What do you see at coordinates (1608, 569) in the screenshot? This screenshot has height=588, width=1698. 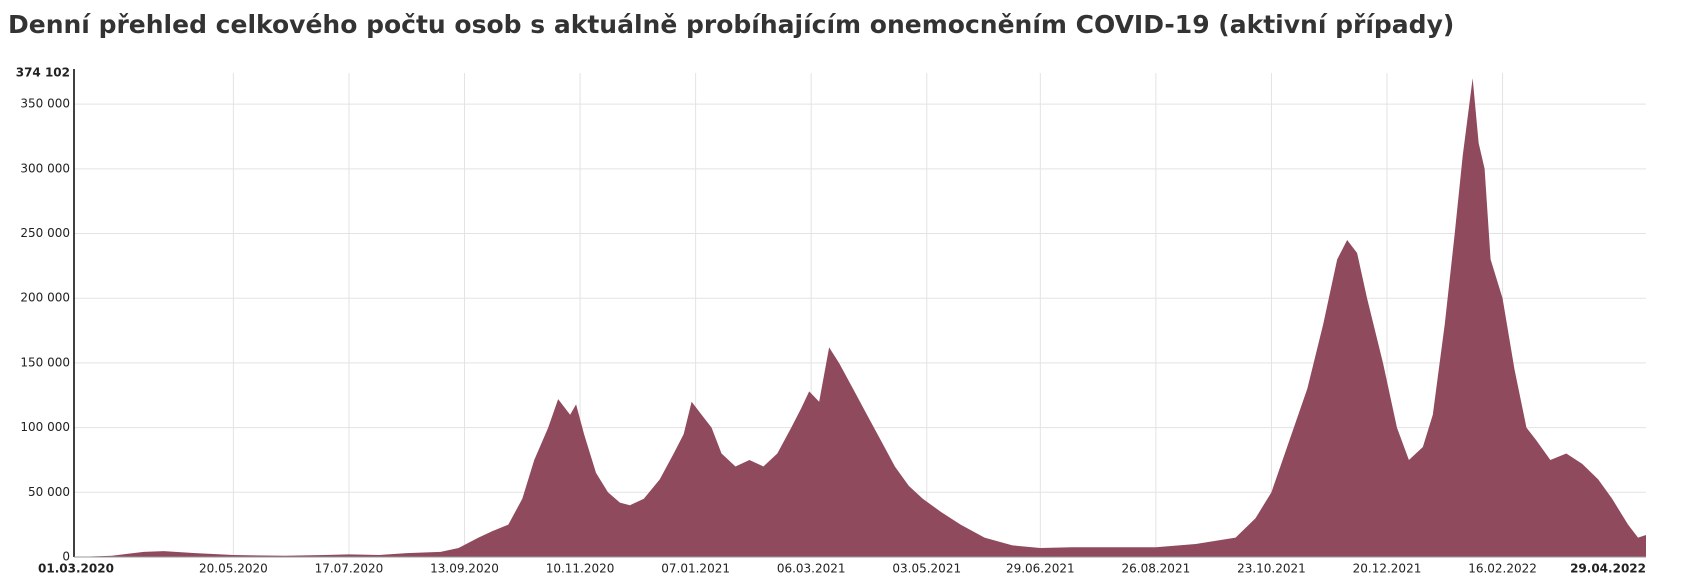 I see `x-tick-label: 29.04.2022` at bounding box center [1608, 569].